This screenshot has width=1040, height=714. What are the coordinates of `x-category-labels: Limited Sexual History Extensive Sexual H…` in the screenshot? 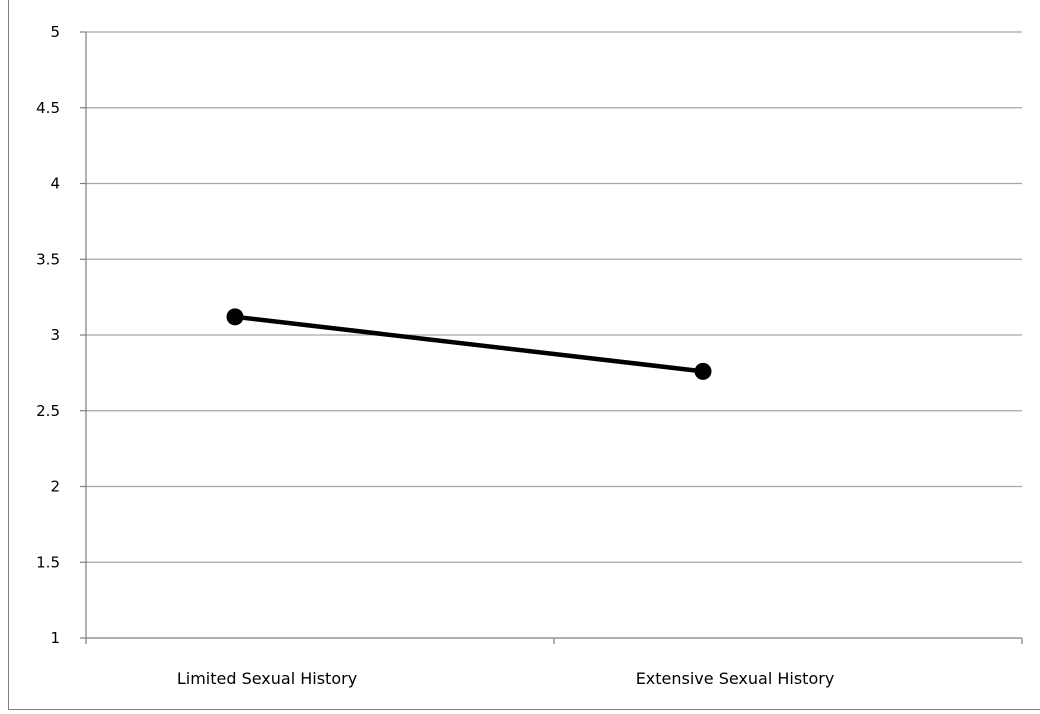 It's located at (505, 678).